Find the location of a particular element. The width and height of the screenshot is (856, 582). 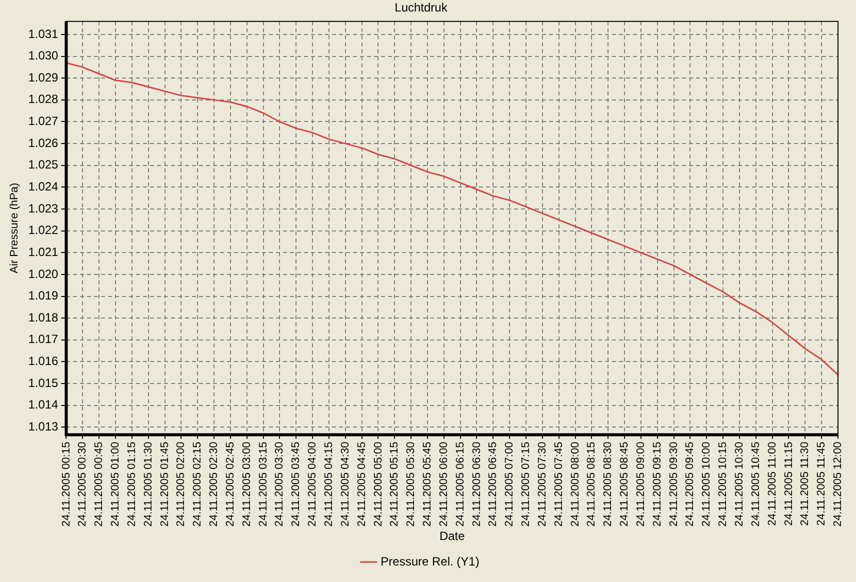

y-tick-label: 1.026 is located at coordinates (43, 143).